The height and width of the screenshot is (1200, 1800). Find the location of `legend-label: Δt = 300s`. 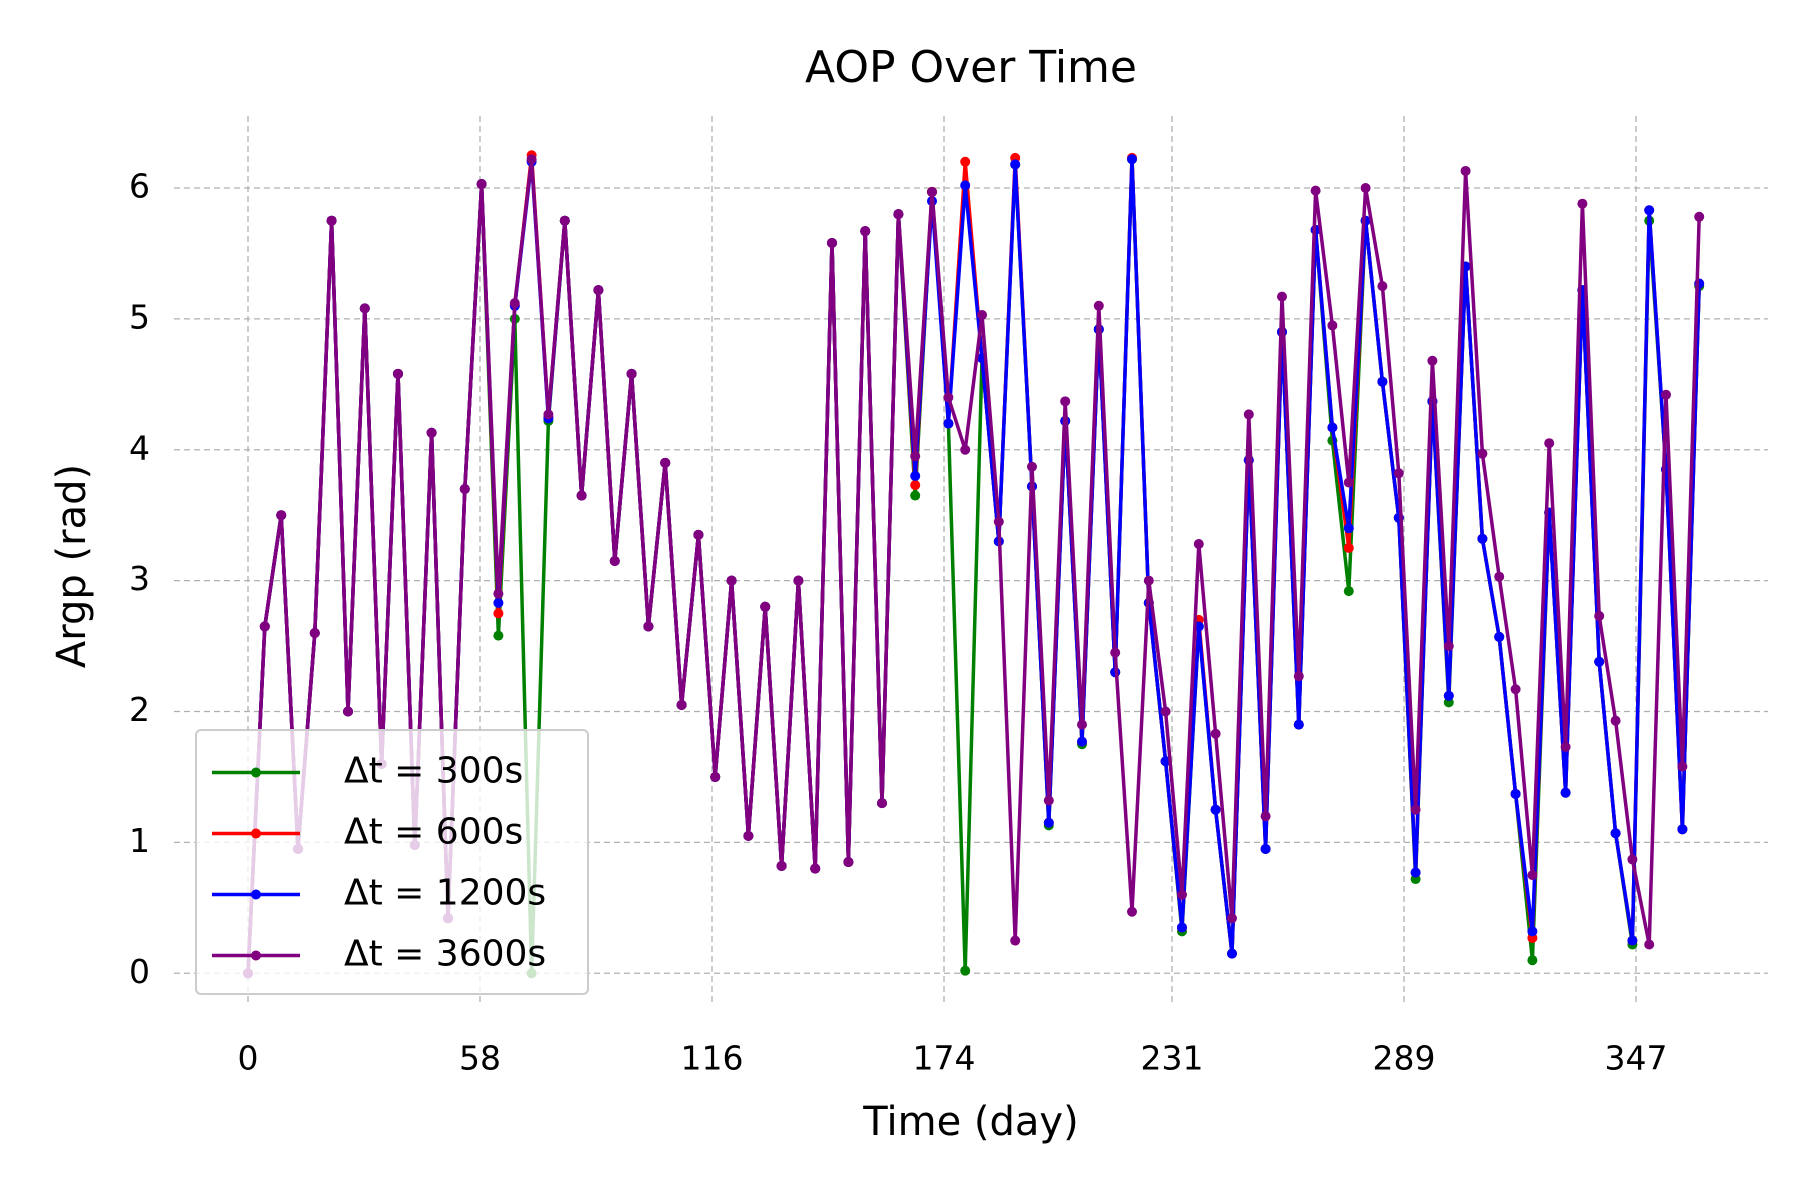

legend-label: Δt = 300s is located at coordinates (433, 771).